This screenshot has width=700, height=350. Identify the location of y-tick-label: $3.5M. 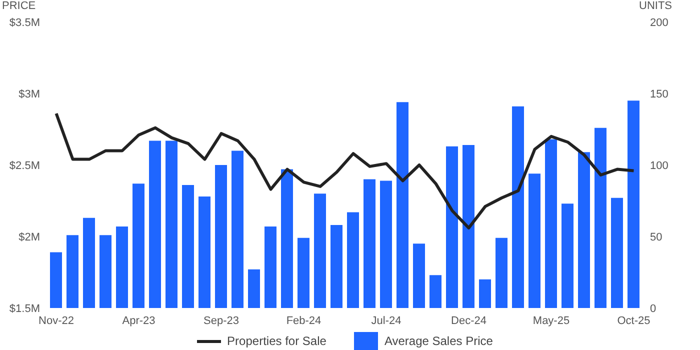
(24, 22).